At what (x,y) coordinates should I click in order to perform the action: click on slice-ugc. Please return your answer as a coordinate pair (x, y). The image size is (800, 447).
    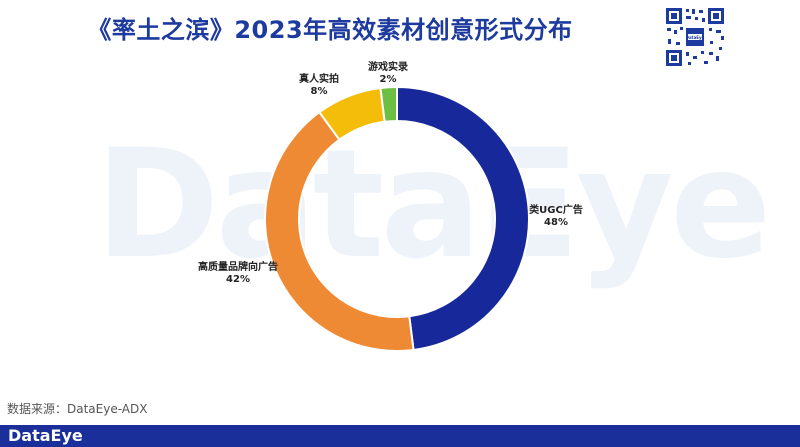
    Looking at the image, I should click on (463, 218).